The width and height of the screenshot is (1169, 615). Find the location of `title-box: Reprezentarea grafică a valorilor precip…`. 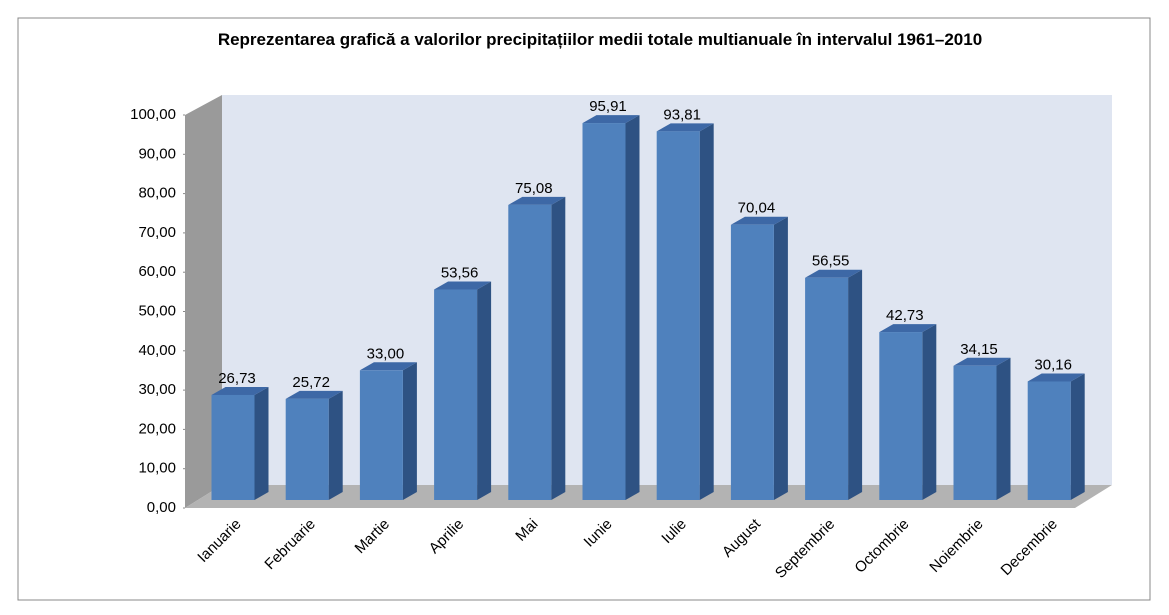

title-box: Reprezentarea grafică a valorilor precip… is located at coordinates (600, 40).